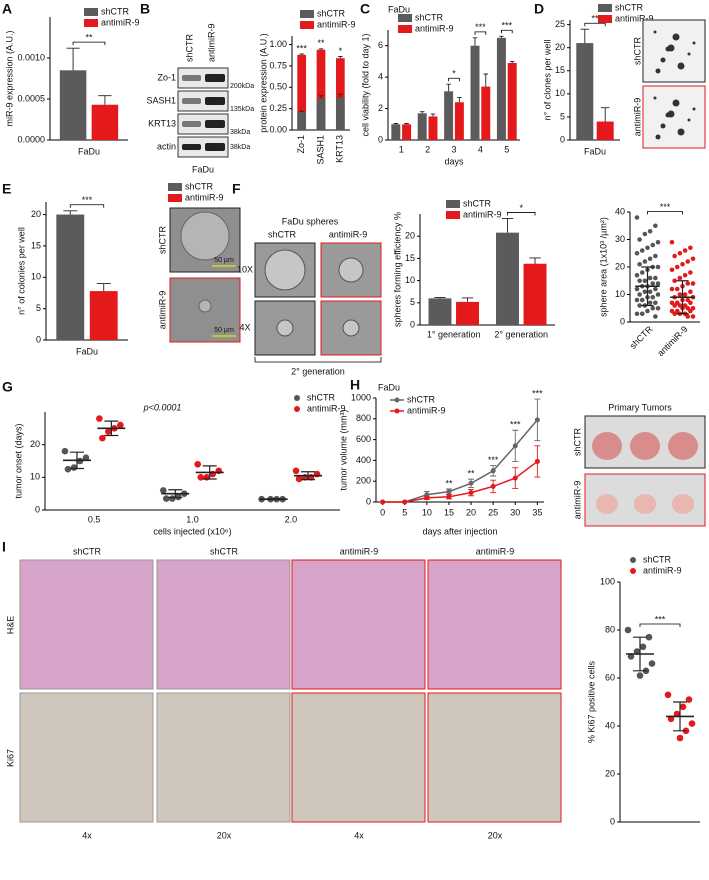 This screenshot has width=709, height=880. What do you see at coordinates (301, 144) in the screenshot?
I see `x-tick-label: Zo-1` at bounding box center [301, 144].